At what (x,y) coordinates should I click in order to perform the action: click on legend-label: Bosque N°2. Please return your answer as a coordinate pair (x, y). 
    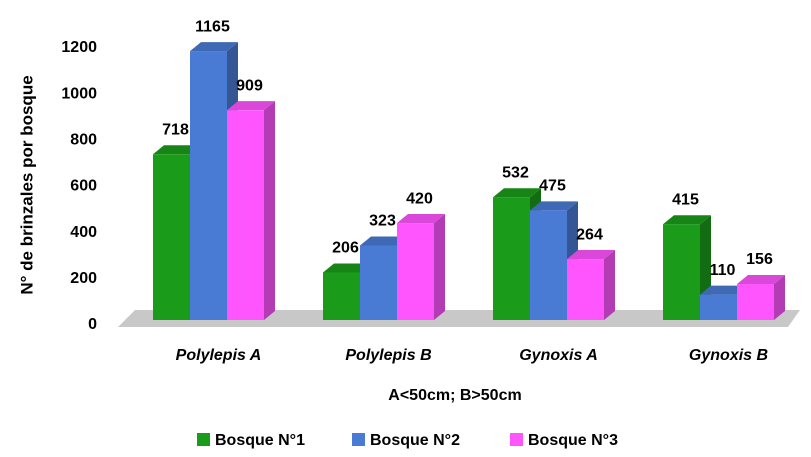
    Looking at the image, I should click on (415, 440).